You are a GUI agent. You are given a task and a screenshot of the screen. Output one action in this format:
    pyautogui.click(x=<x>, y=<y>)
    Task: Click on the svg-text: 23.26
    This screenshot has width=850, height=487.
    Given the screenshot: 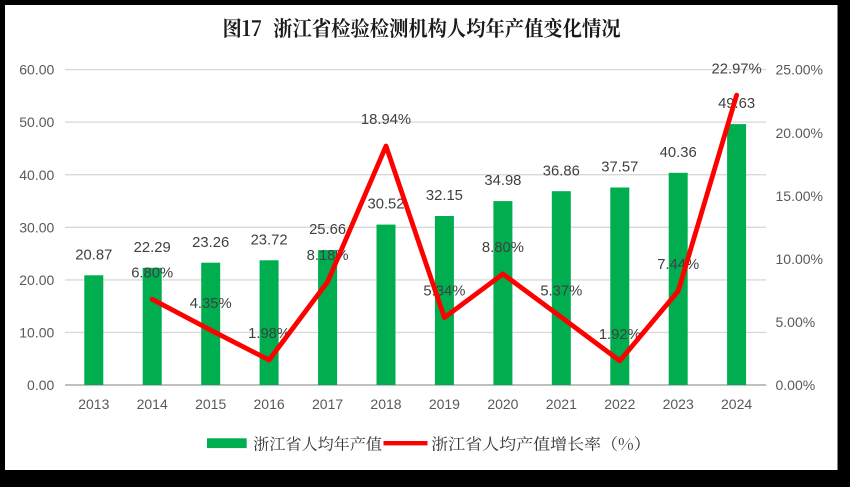 What is the action you would take?
    pyautogui.click(x=210, y=243)
    